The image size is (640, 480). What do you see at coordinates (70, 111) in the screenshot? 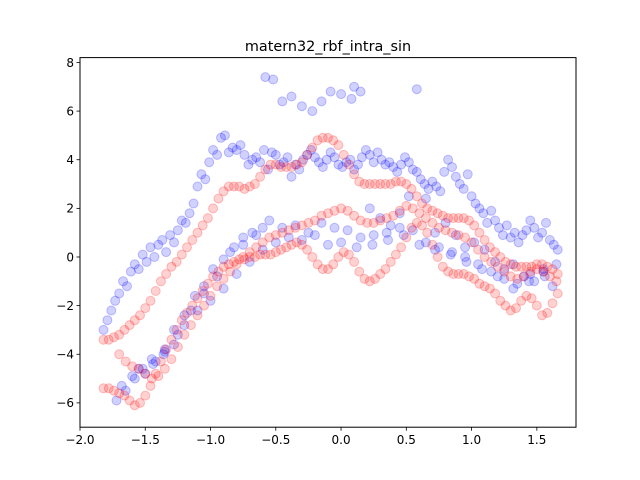
I see `y-tick-label: 6` at bounding box center [70, 111].